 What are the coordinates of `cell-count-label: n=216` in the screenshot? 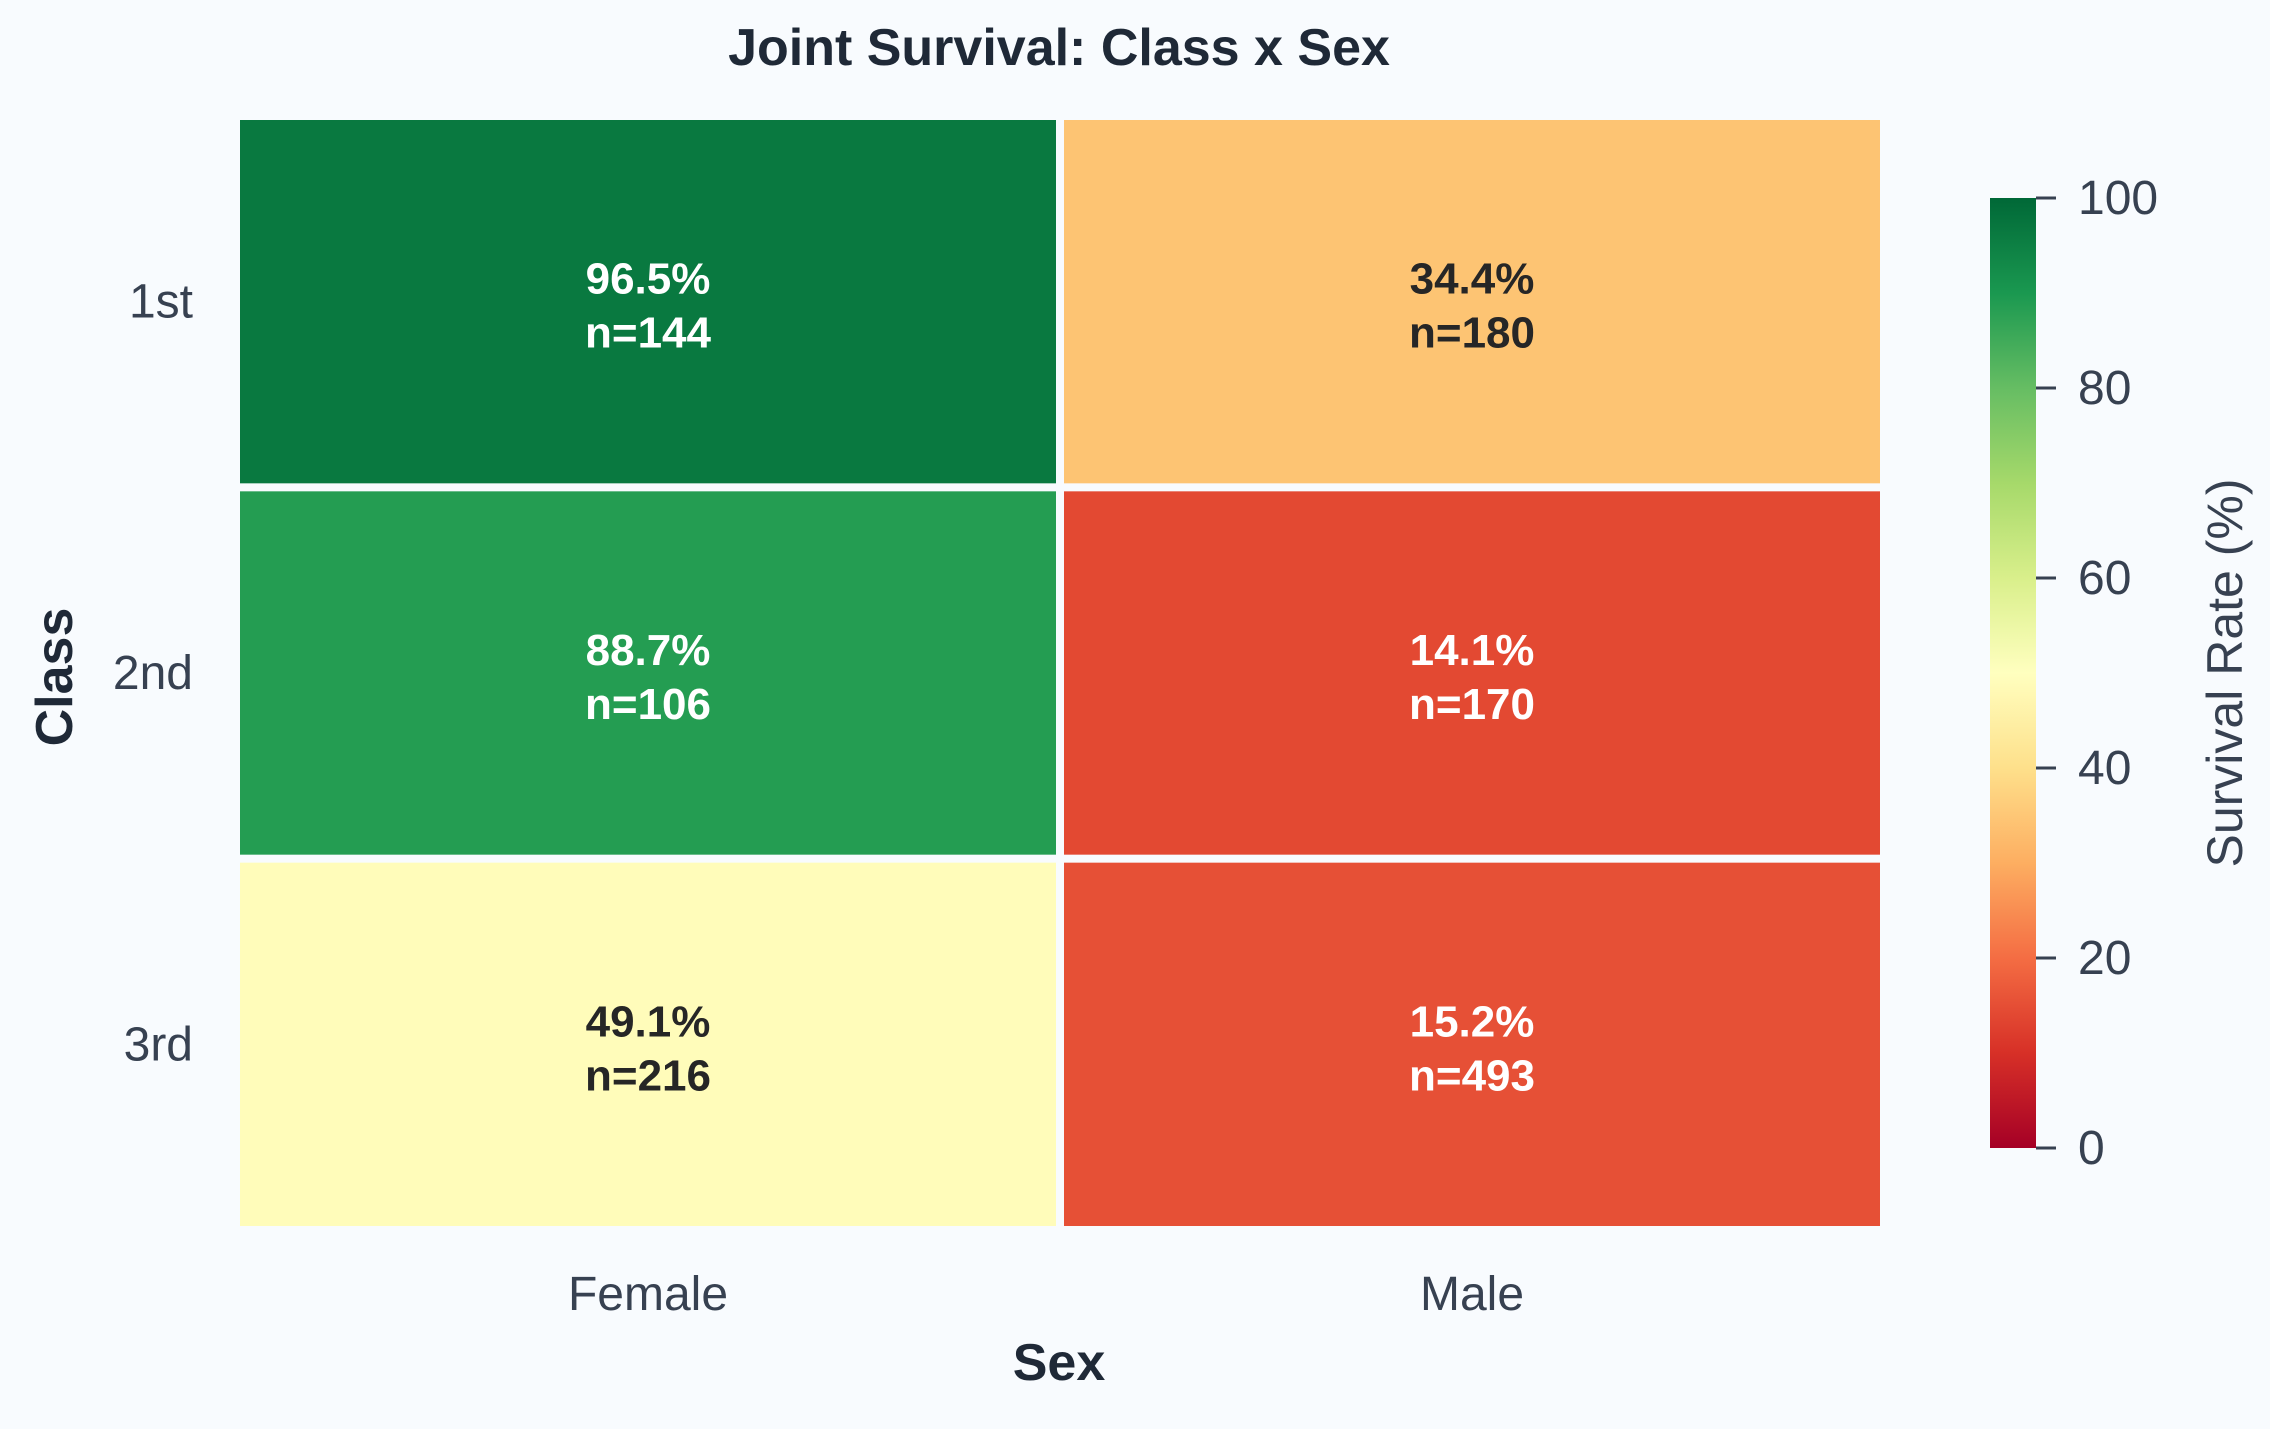 It's located at (648, 1075).